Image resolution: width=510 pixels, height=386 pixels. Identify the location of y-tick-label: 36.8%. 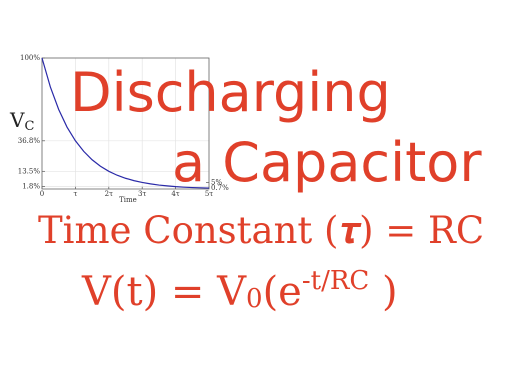
(29, 141).